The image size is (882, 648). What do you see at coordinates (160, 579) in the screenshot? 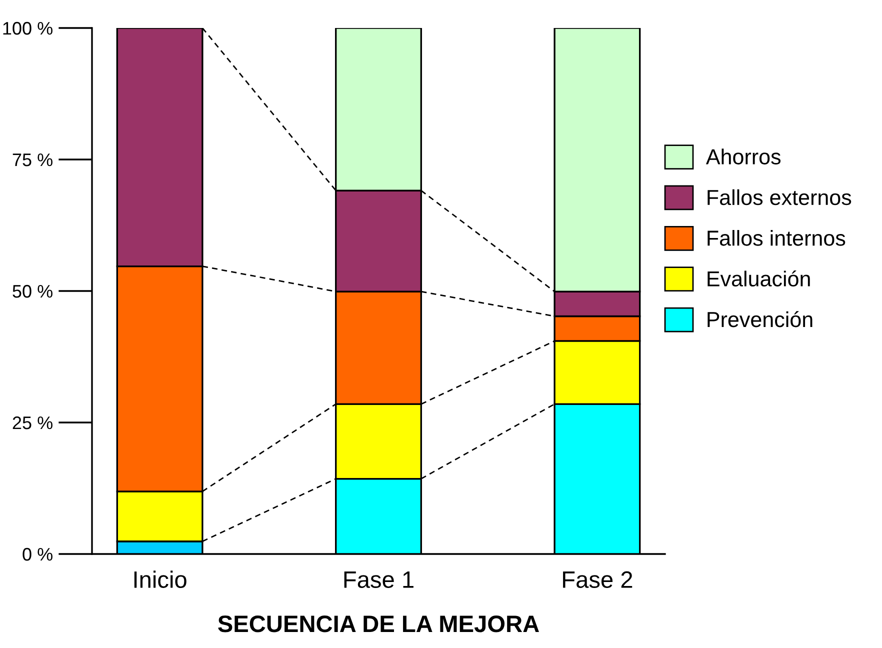
I see `x-tick-label: Inicio` at bounding box center [160, 579].